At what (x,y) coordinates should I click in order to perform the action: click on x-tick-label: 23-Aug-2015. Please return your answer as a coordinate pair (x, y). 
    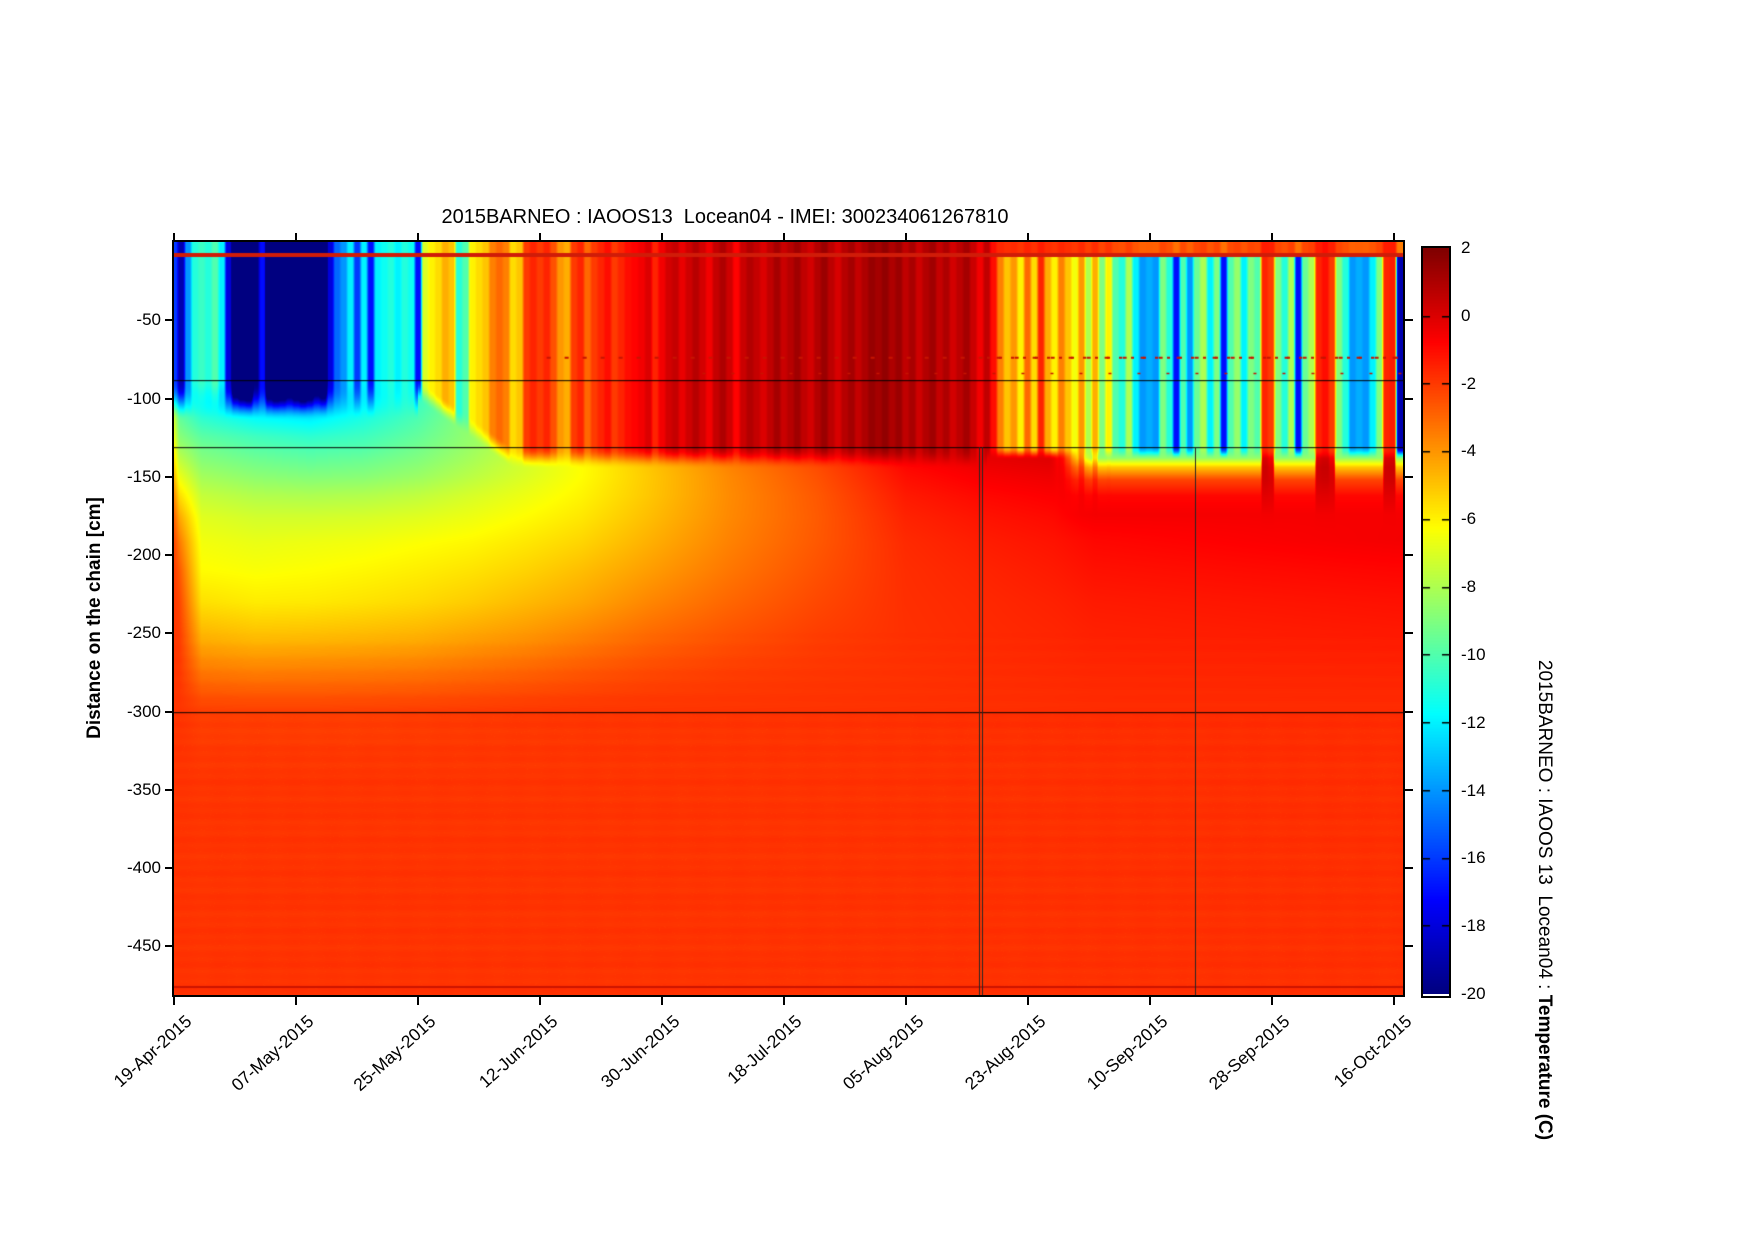
    Looking at the image, I should click on (1005, 1052).